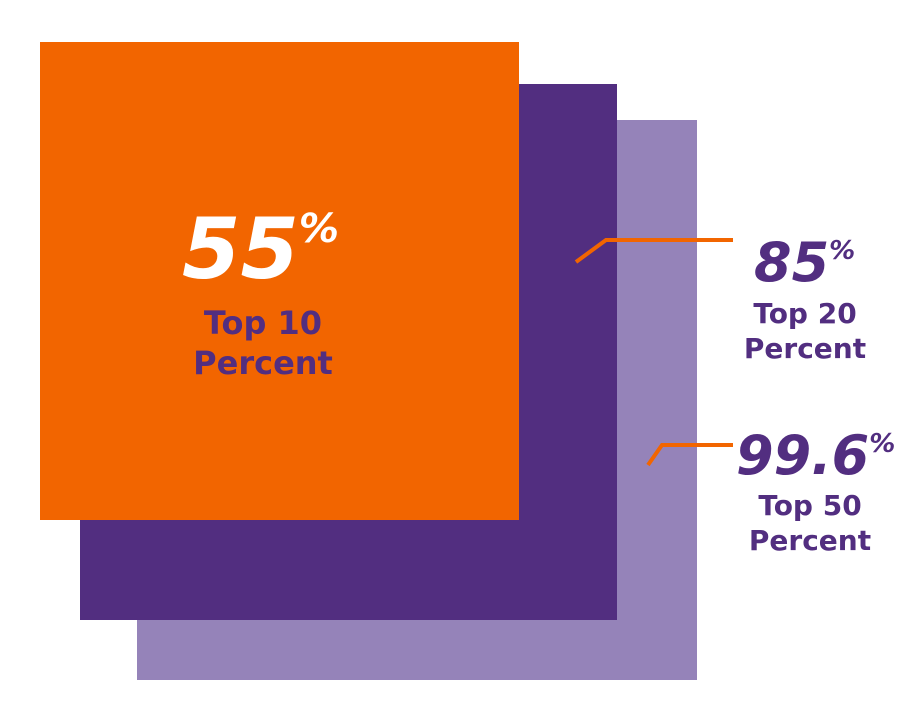 Image resolution: width=918 pixels, height=726 pixels. I want to click on stat-value: 85%, so click(804, 262).